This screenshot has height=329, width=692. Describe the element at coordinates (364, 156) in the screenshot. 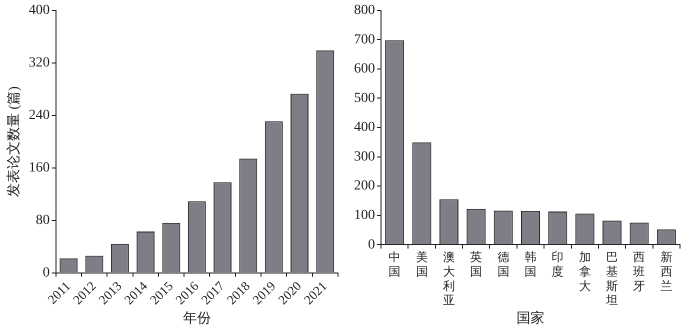

I see `y-tick-label: 300` at that location.